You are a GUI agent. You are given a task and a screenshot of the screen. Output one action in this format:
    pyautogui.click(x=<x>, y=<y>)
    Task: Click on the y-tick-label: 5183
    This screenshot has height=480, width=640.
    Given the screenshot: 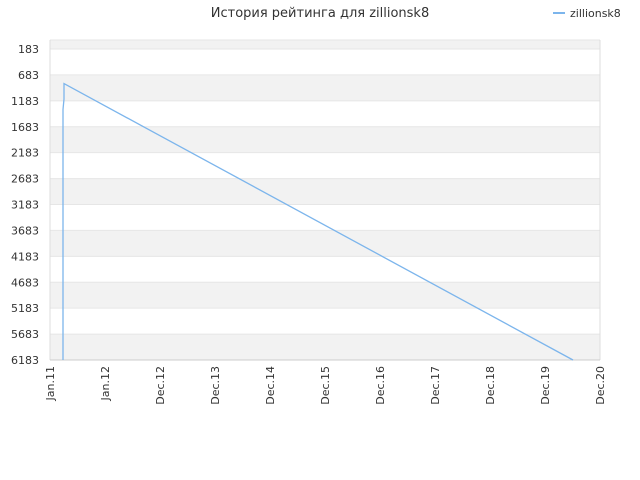 What is the action you would take?
    pyautogui.click(x=25, y=308)
    